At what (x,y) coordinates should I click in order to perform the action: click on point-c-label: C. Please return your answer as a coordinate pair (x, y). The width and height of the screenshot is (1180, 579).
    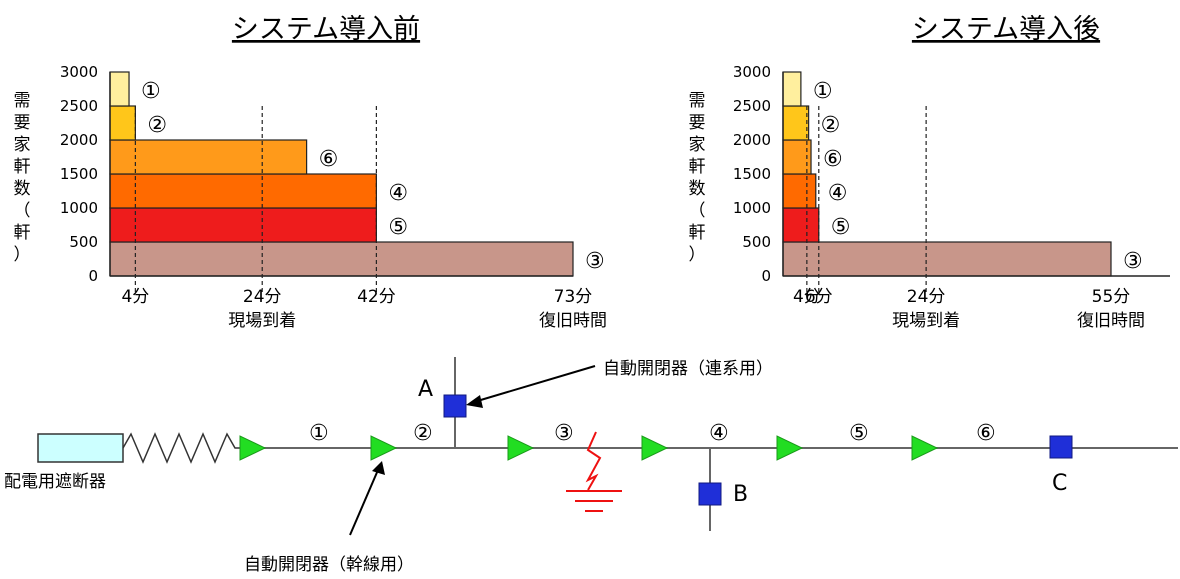
    Looking at the image, I should click on (1059, 483).